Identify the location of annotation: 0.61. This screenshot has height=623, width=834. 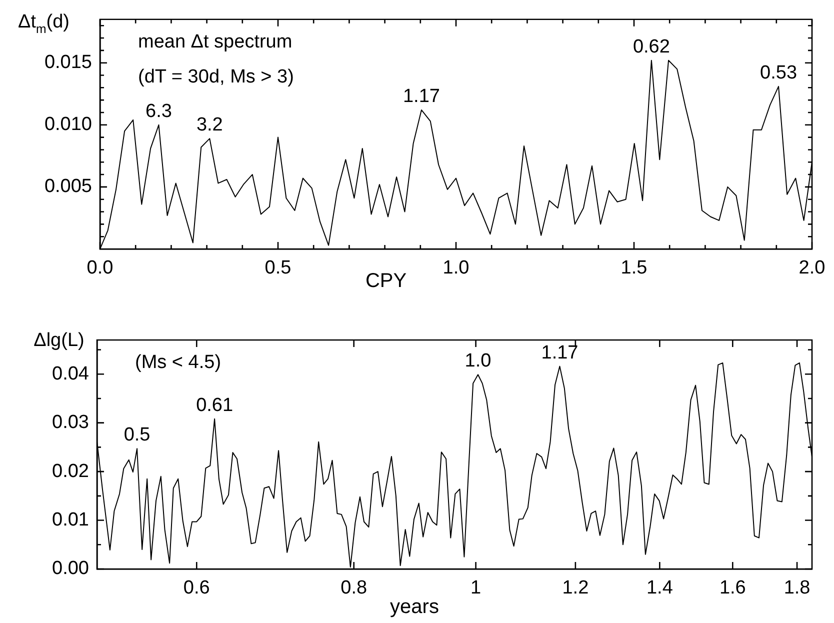
(215, 405).